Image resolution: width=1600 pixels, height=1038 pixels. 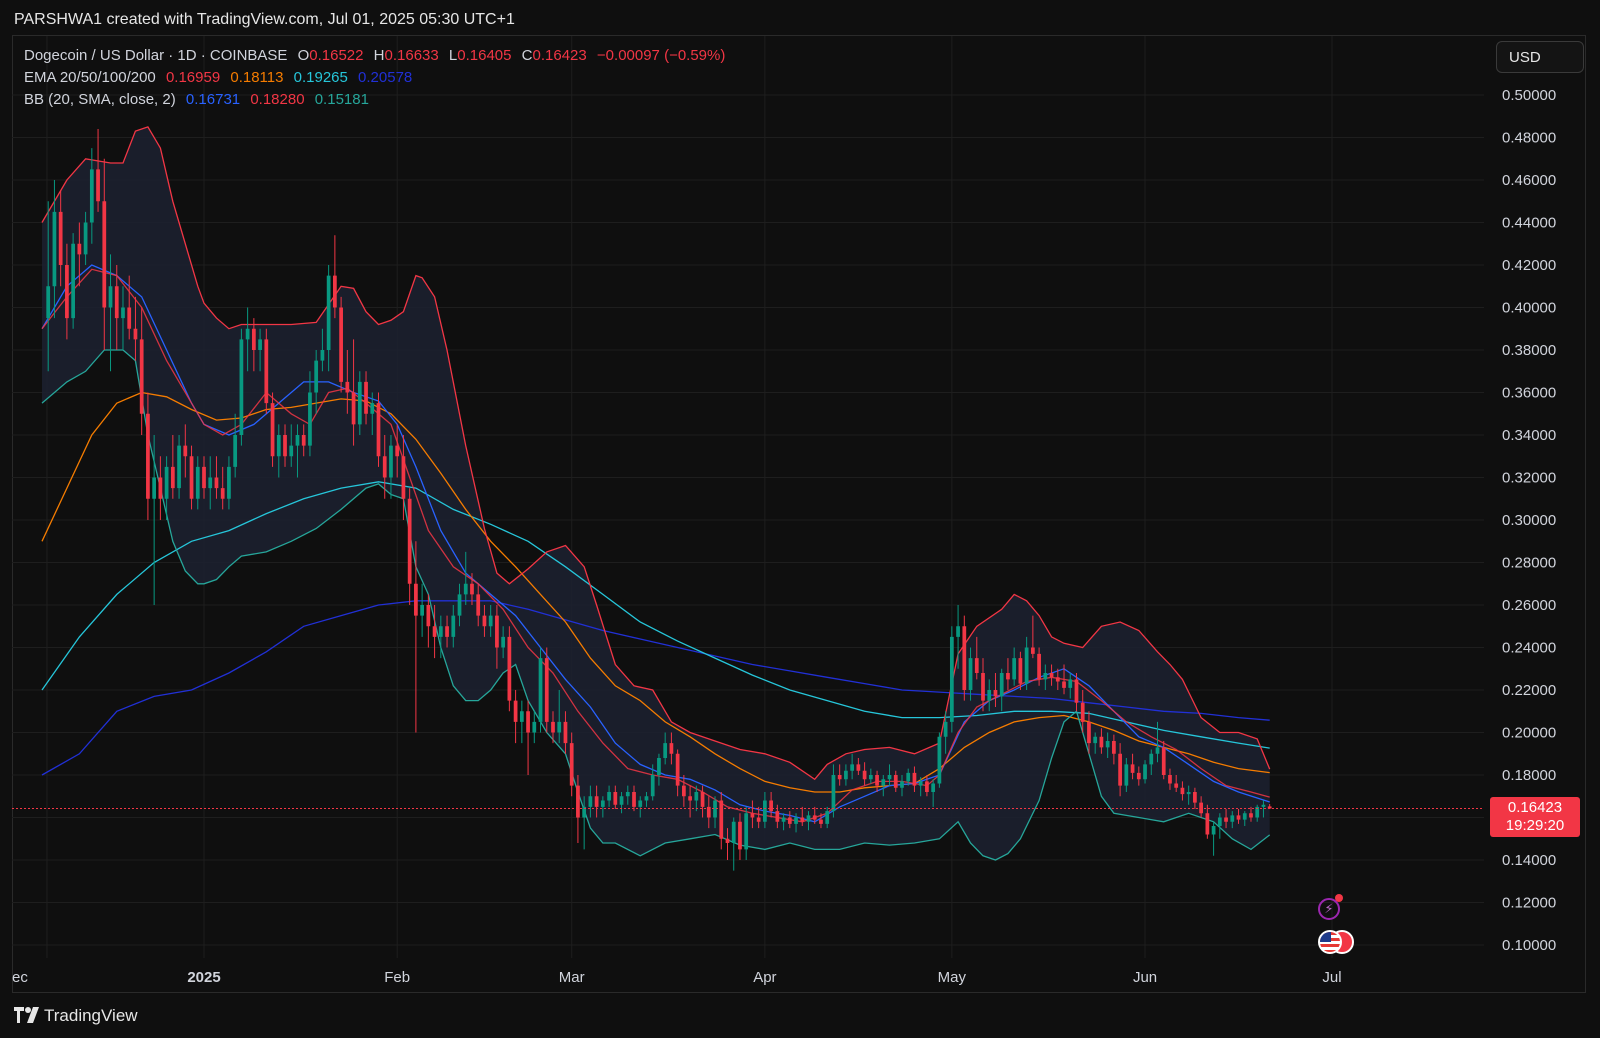 What do you see at coordinates (341, 99) in the screenshot?
I see `legend-bb-lower-value: 0.15181` at bounding box center [341, 99].